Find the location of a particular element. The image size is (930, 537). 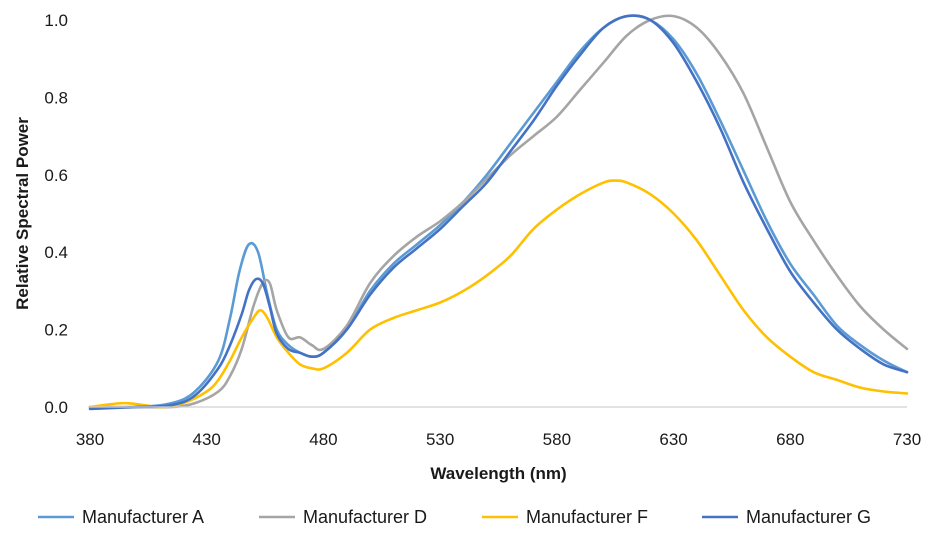

x-tick-label: 580 is located at coordinates (557, 439).